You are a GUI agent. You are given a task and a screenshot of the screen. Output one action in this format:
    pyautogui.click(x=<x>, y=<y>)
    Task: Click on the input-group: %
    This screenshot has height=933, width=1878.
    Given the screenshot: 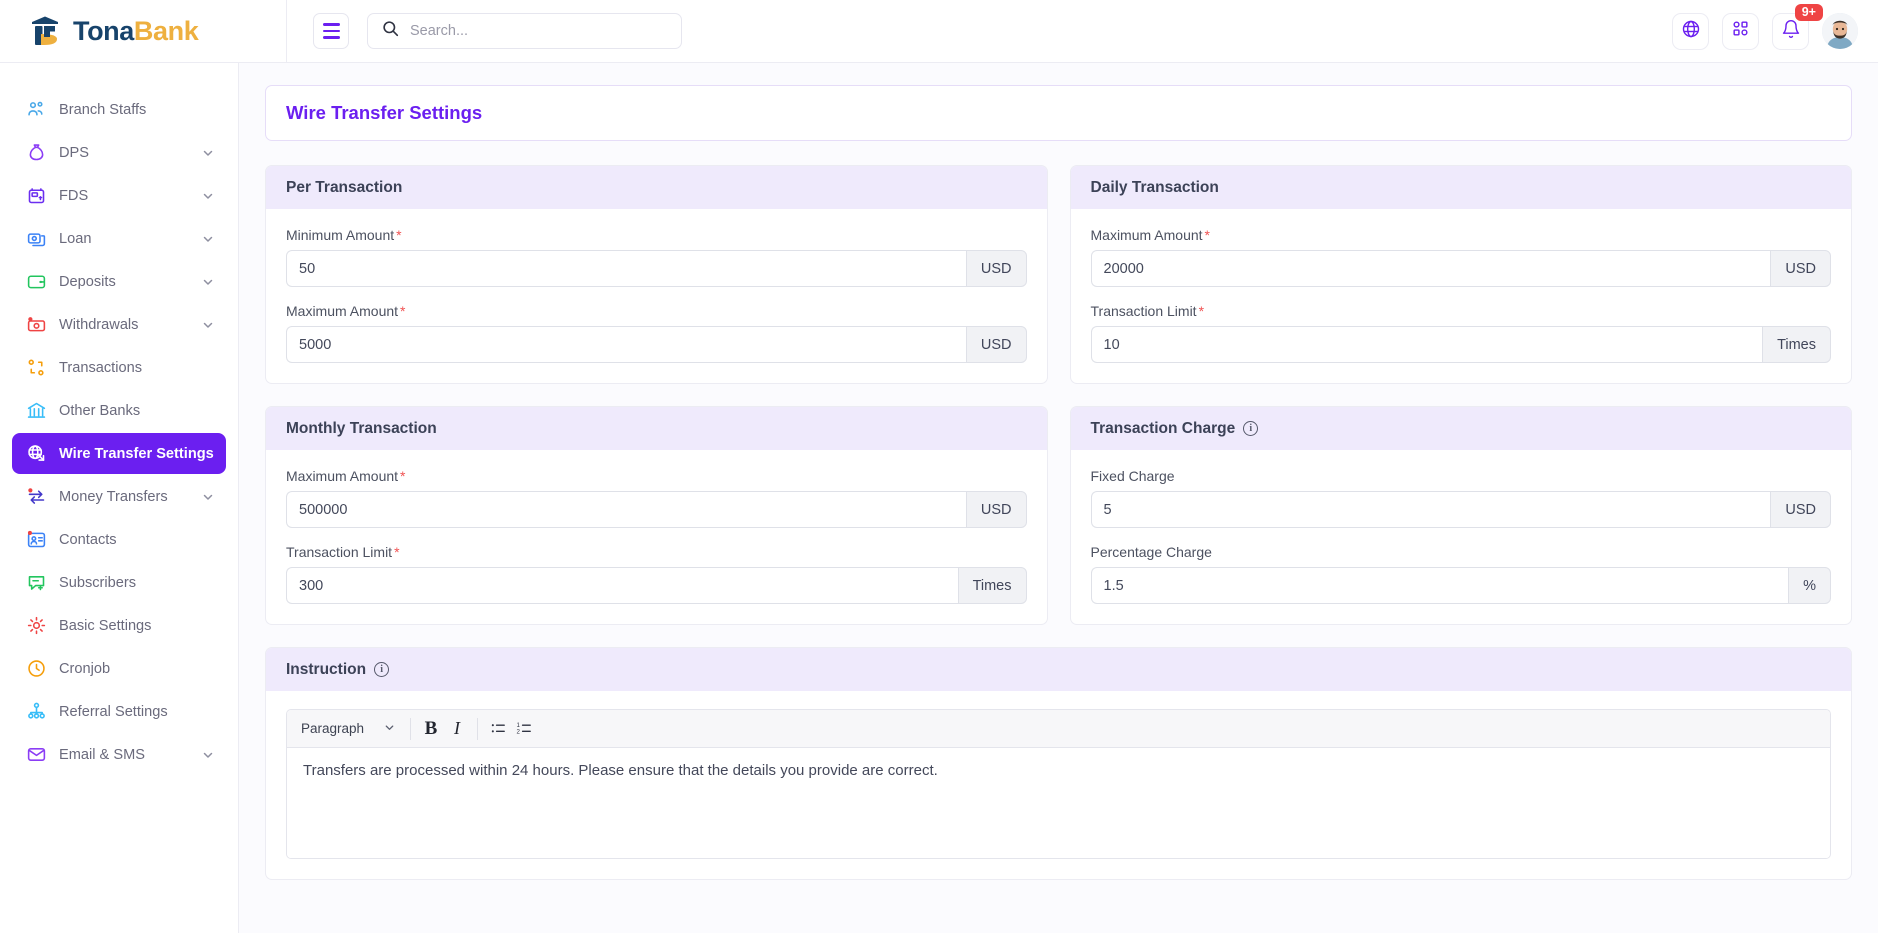 What is the action you would take?
    pyautogui.click(x=1460, y=585)
    